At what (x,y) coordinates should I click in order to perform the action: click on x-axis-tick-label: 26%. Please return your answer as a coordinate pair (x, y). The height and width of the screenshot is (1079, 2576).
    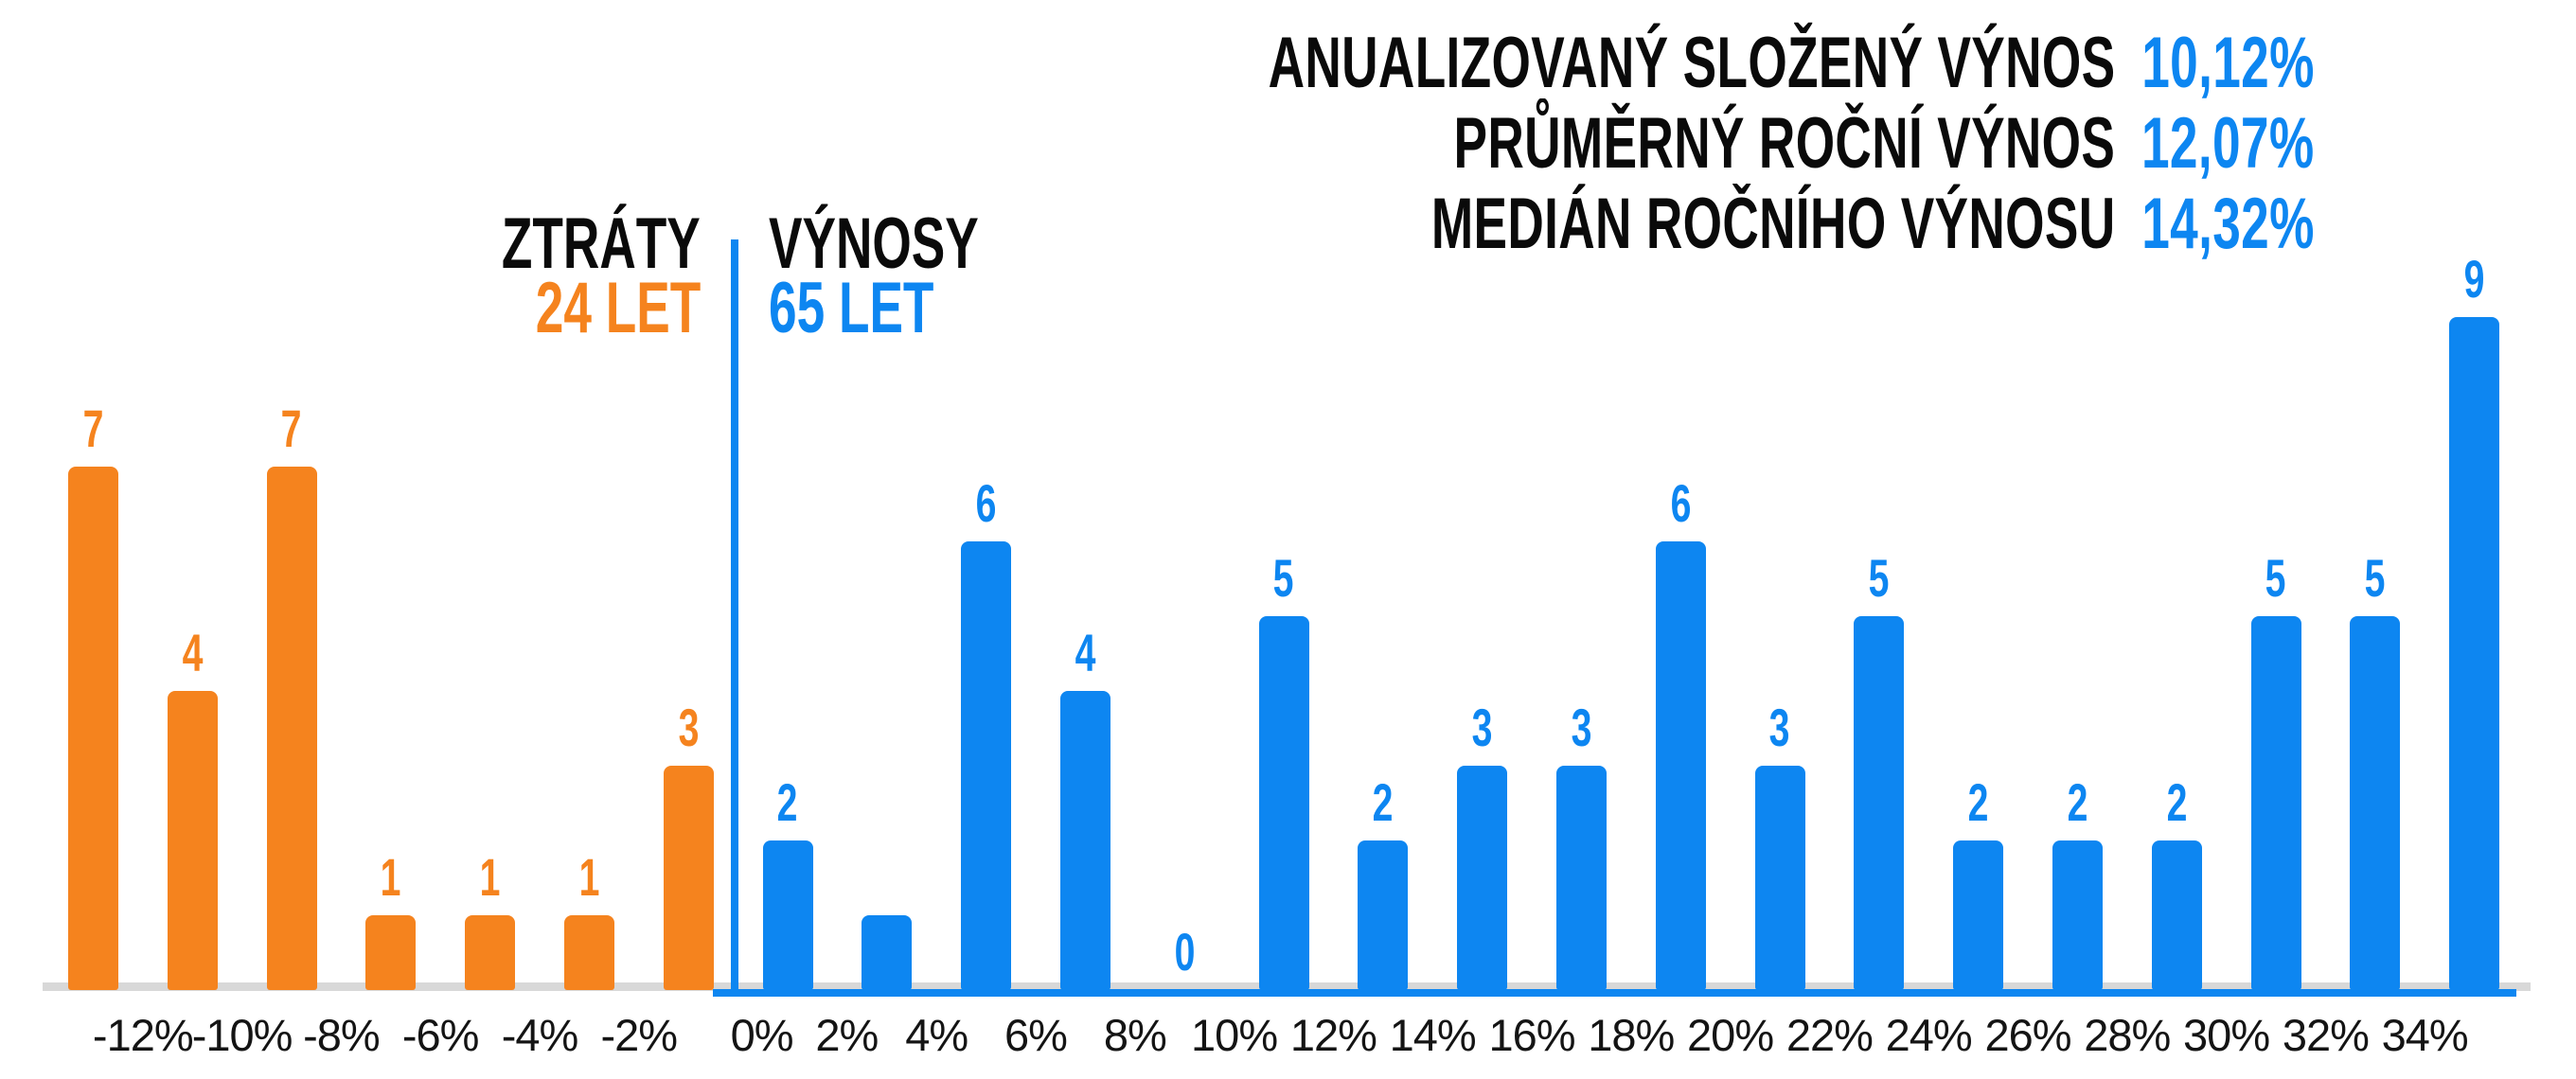
    Looking at the image, I should click on (2028, 1035).